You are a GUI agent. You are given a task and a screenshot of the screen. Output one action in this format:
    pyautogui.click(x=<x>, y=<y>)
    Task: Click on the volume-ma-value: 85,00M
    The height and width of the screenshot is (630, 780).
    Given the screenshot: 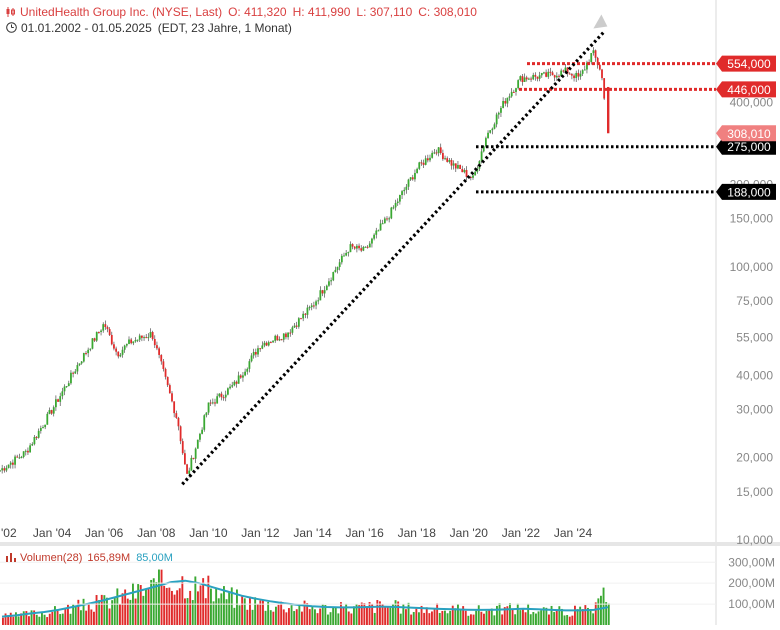 What is the action you would take?
    pyautogui.click(x=154, y=558)
    